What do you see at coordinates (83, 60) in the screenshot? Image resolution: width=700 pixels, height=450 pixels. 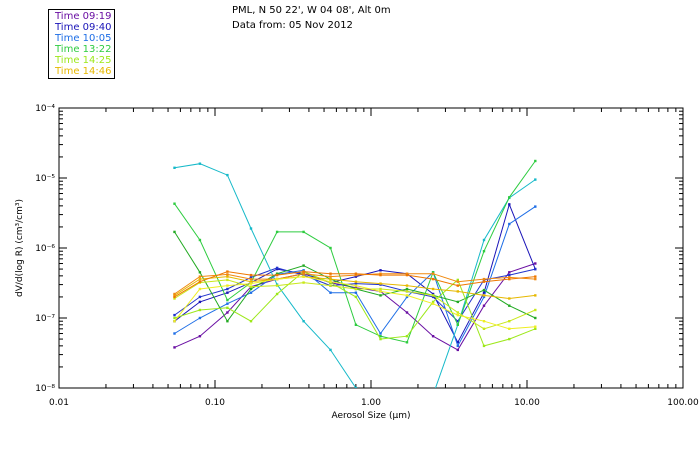 I see `legend-item: Time 14:25` at bounding box center [83, 60].